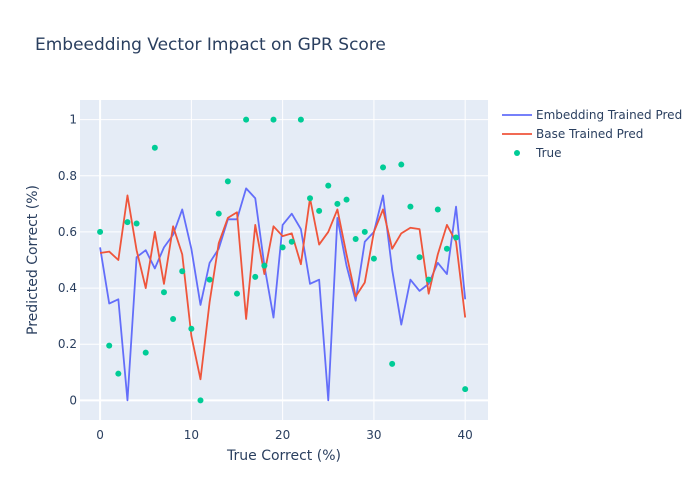  What do you see at coordinates (67, 288) in the screenshot?
I see `y-tick-label: 0.4` at bounding box center [67, 288].